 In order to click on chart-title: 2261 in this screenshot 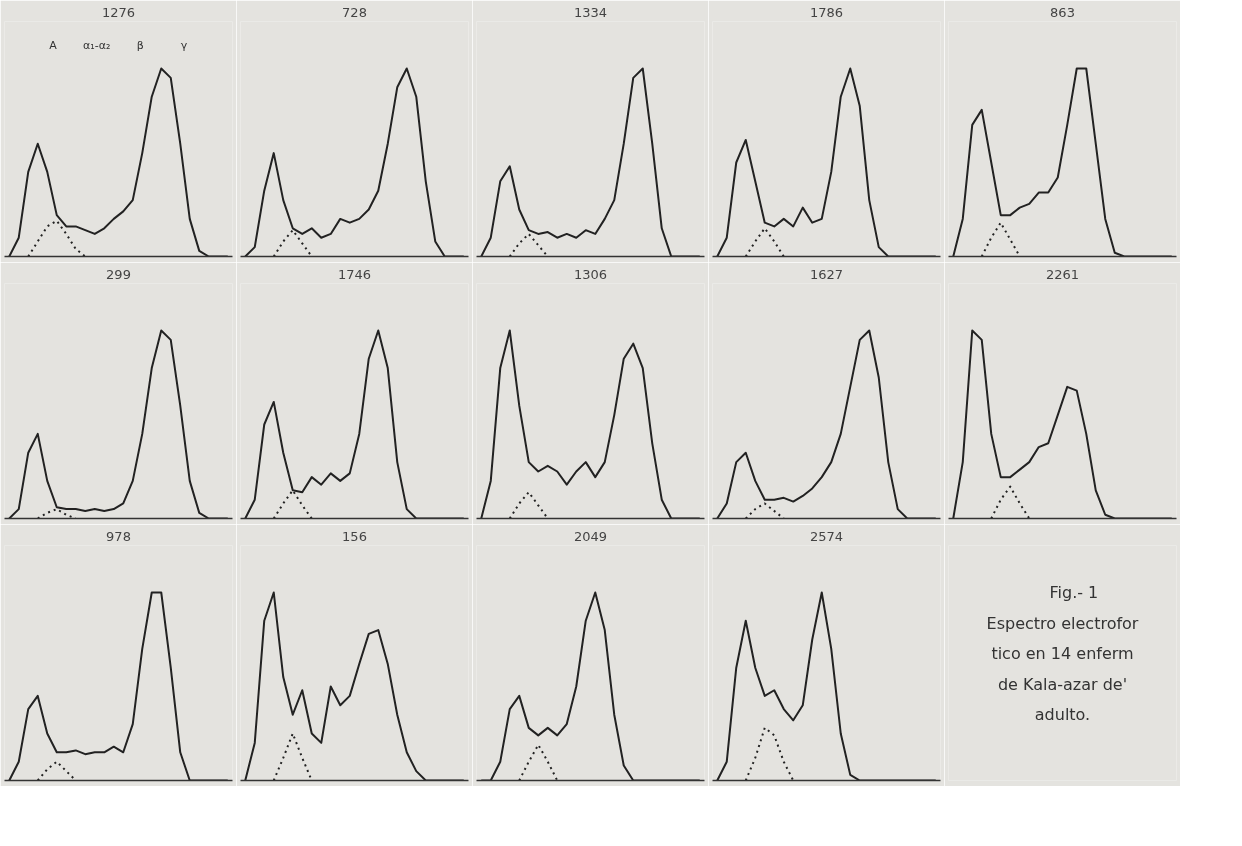, I will do `click(1062, 274)`.